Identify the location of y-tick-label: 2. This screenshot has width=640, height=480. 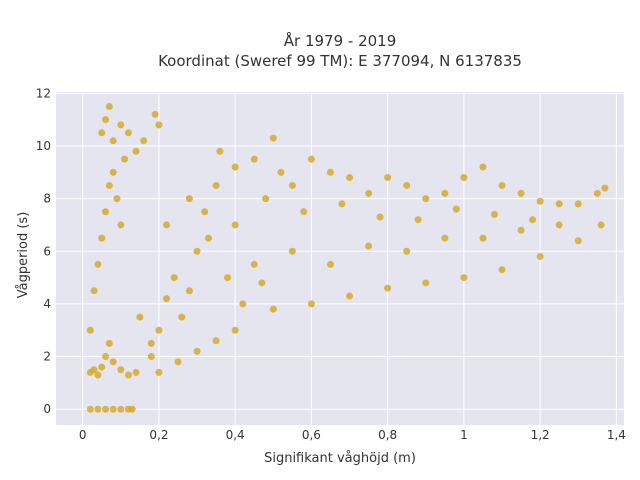
(47, 357).